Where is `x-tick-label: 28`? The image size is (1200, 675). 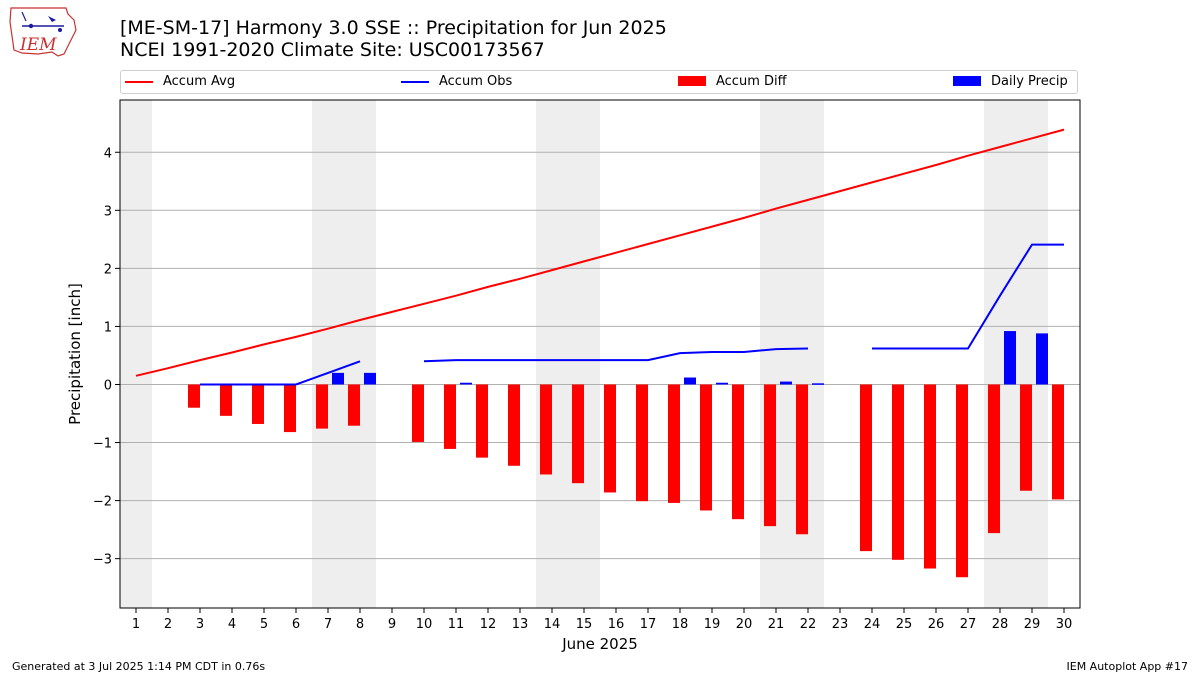
x-tick-label: 28 is located at coordinates (1000, 624).